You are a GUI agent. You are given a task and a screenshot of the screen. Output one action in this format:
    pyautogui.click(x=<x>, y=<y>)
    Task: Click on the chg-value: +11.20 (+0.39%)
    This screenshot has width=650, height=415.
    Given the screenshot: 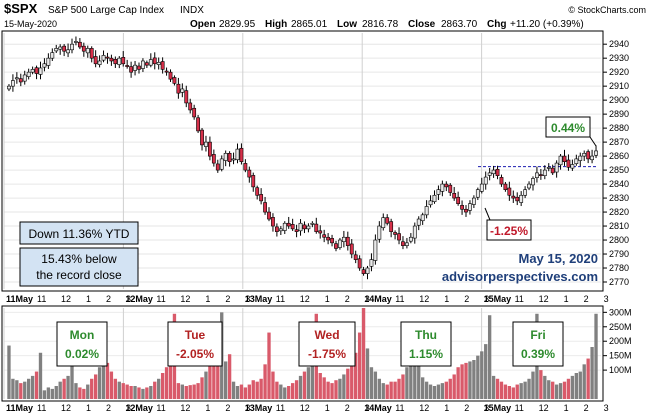 What is the action you would take?
    pyautogui.click(x=547, y=24)
    